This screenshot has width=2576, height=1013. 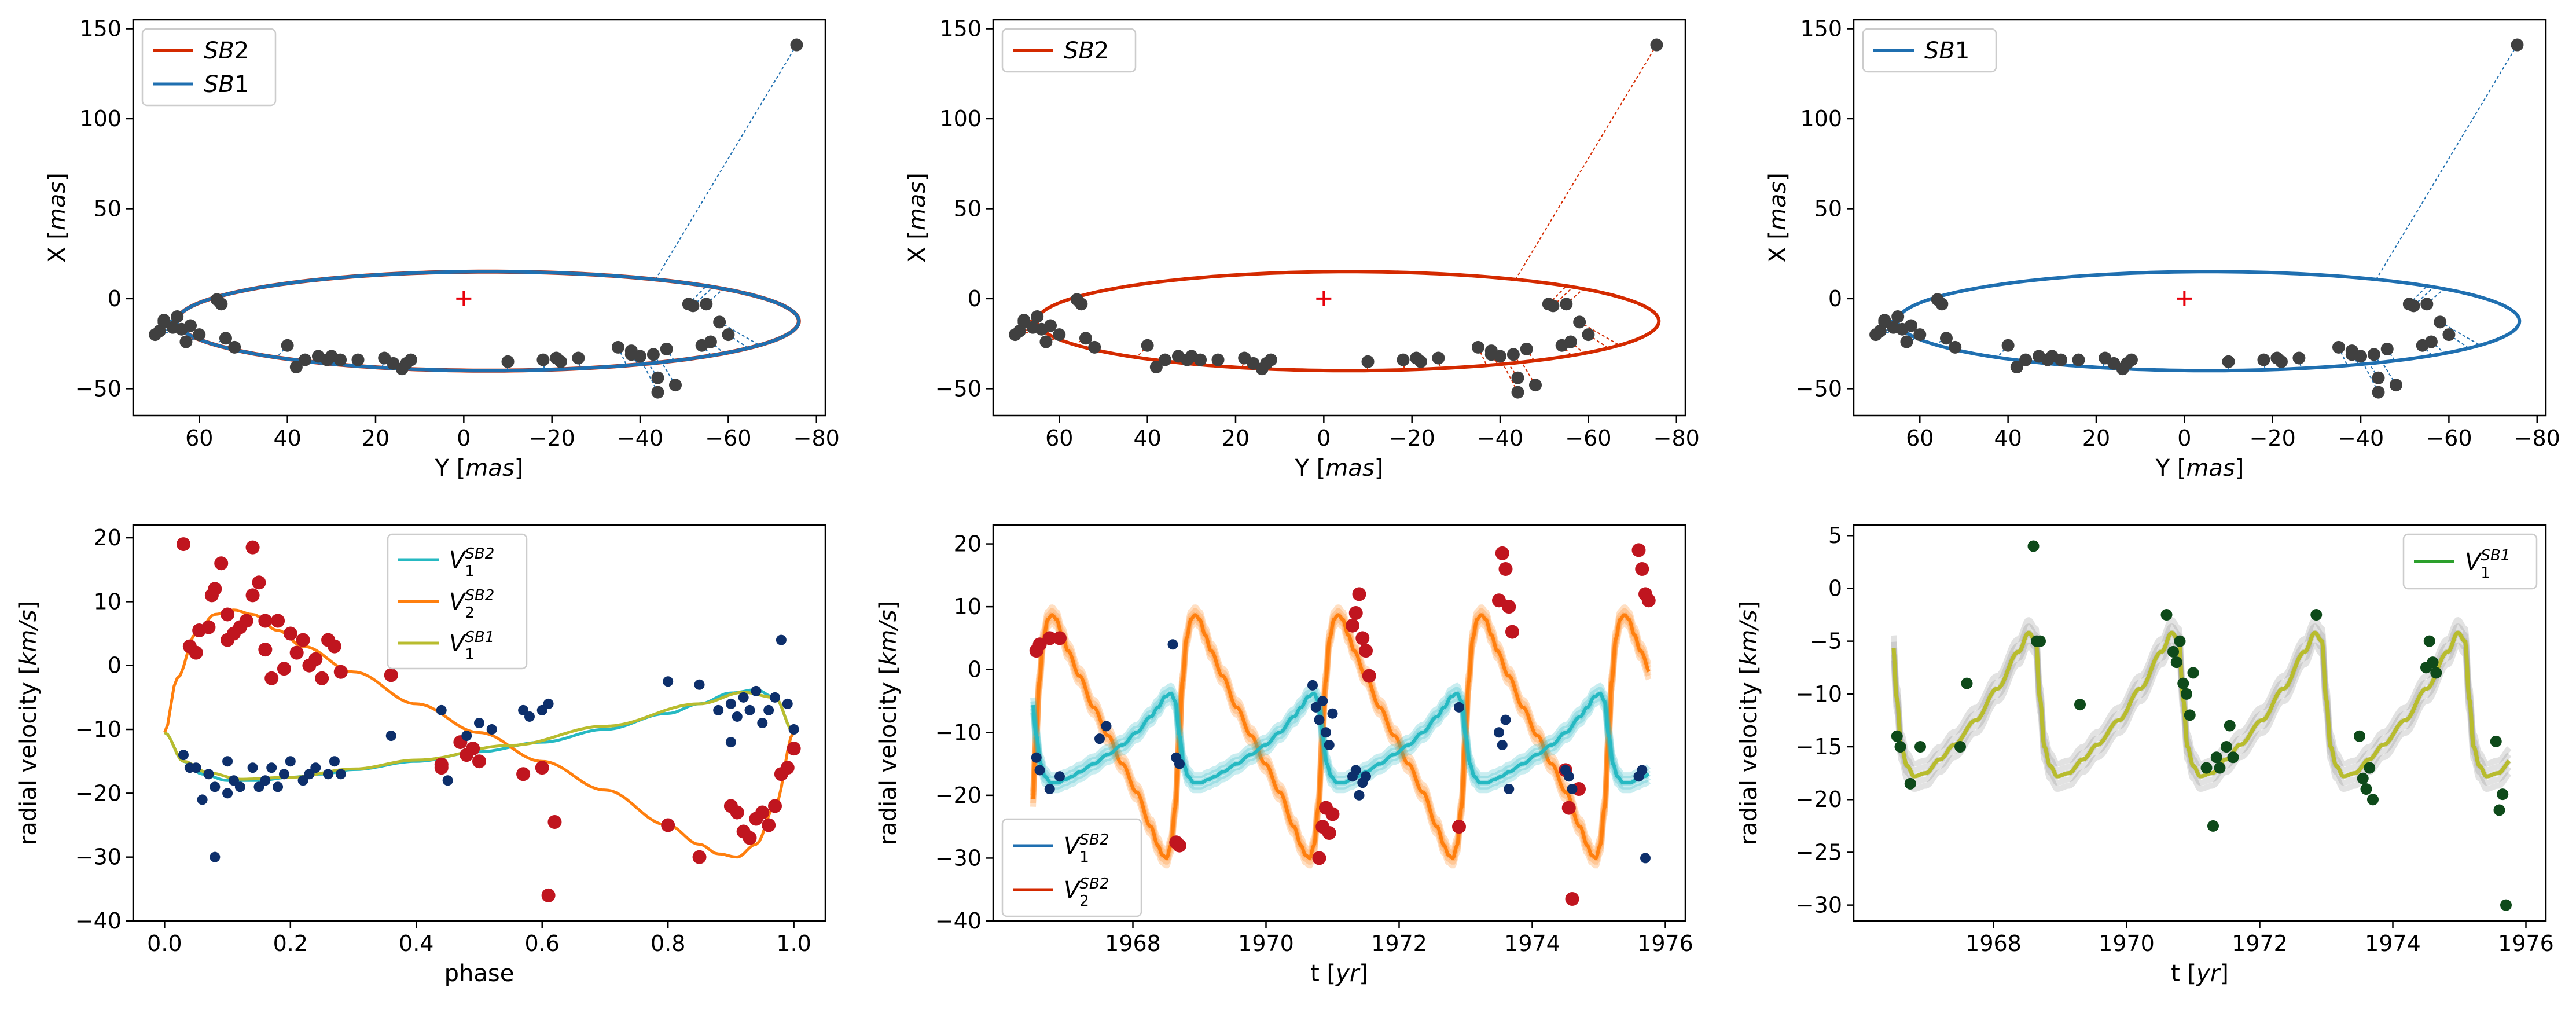 What do you see at coordinates (100, 118) in the screenshot?
I see `y-tick-label: 100` at bounding box center [100, 118].